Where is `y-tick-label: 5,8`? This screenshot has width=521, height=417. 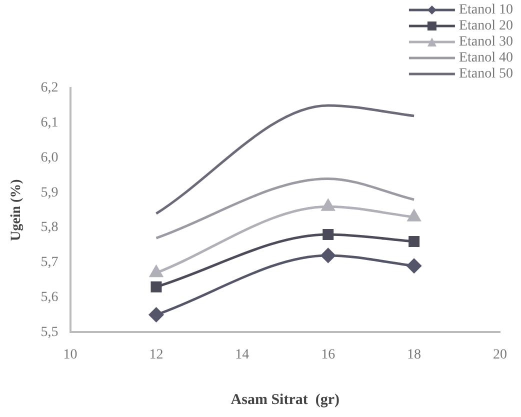
y-tick-label: 5,8 is located at coordinates (49, 228).